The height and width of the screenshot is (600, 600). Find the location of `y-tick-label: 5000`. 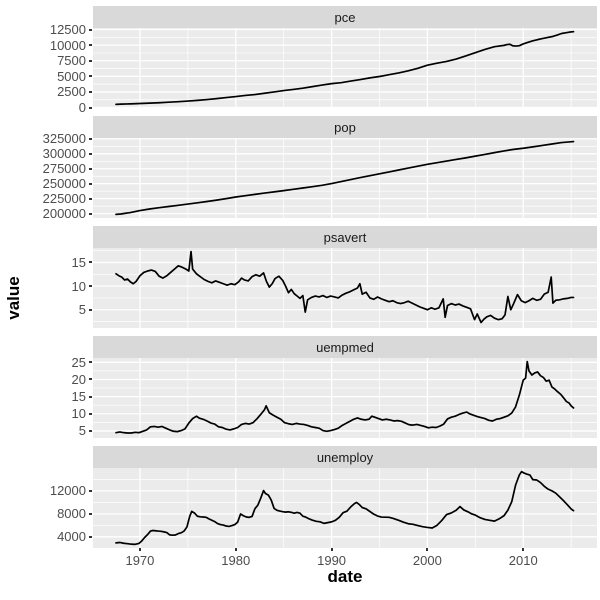

y-tick-label: 5000 is located at coordinates (71, 76).